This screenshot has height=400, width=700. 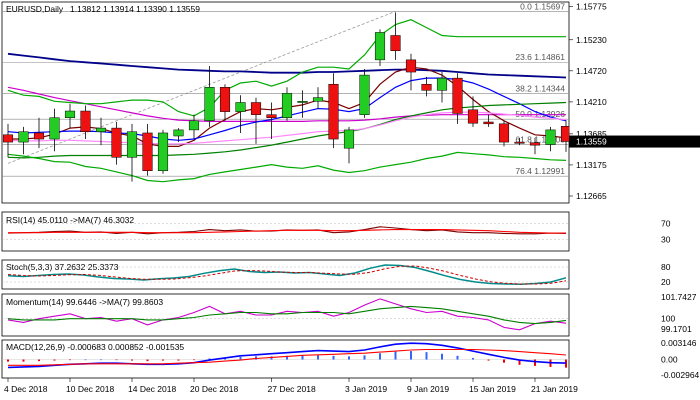 I want to click on stoch-line, so click(x=287, y=275).